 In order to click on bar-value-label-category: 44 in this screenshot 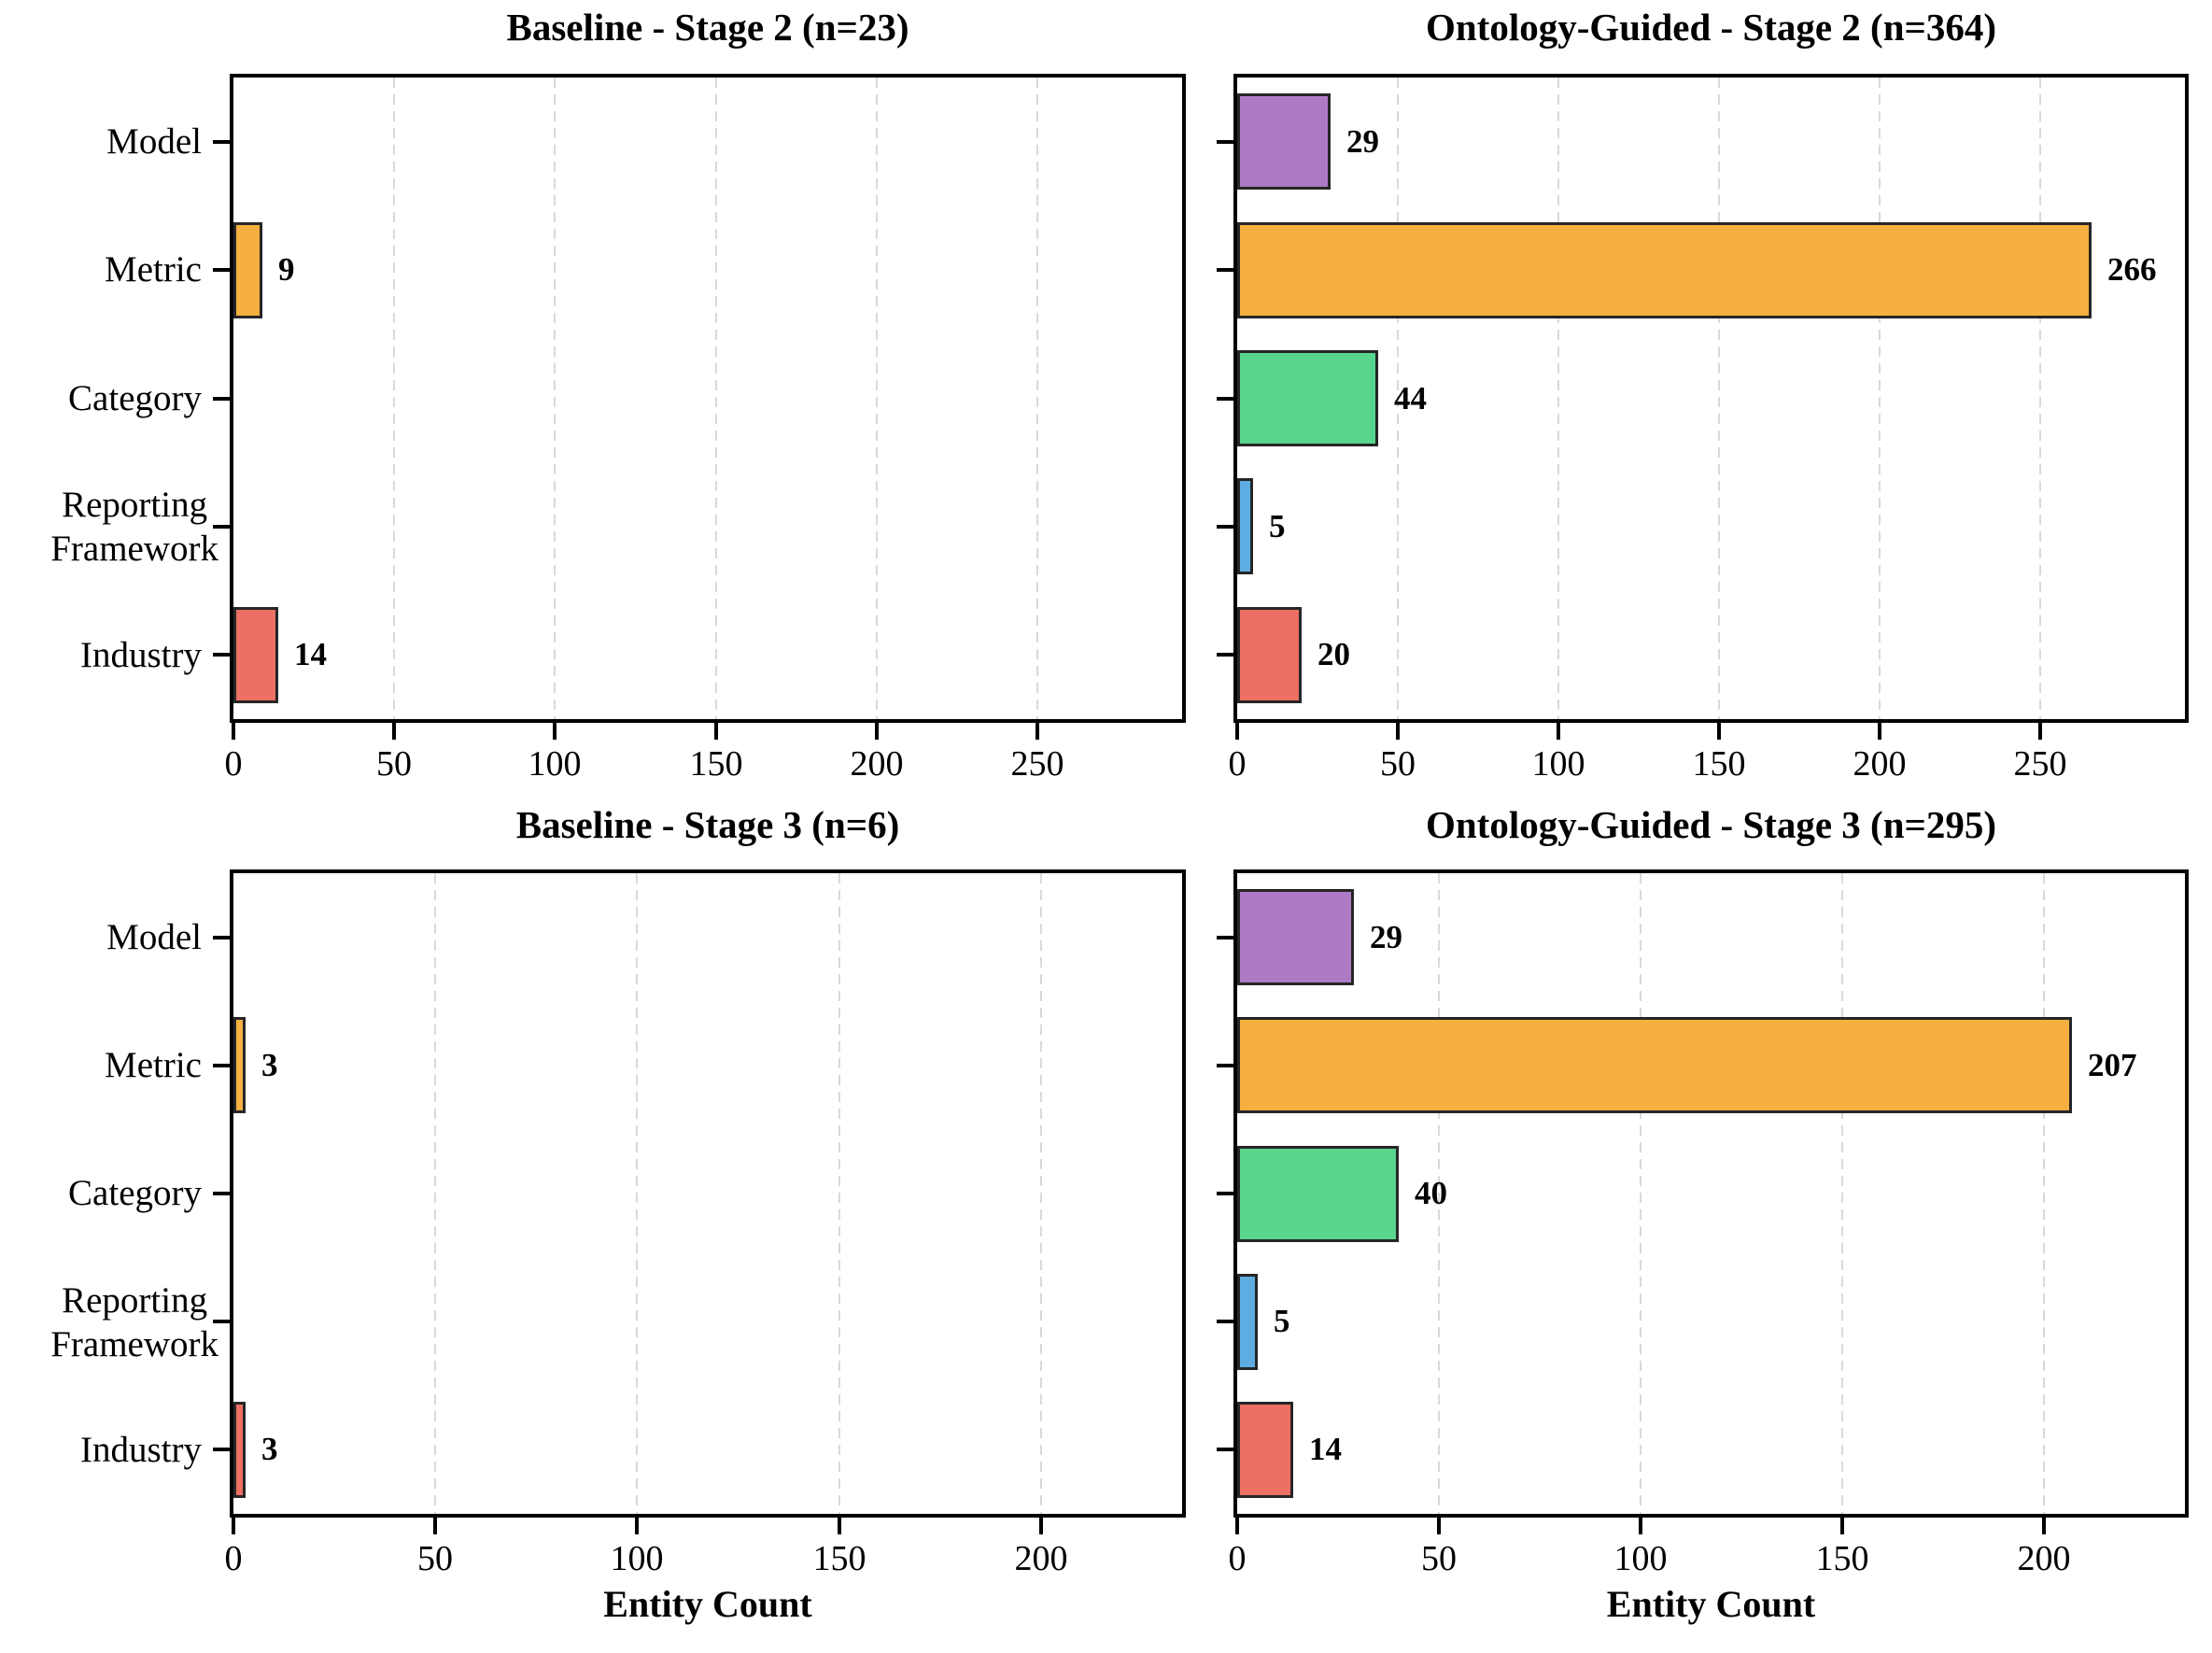, I will do `click(1410, 399)`.